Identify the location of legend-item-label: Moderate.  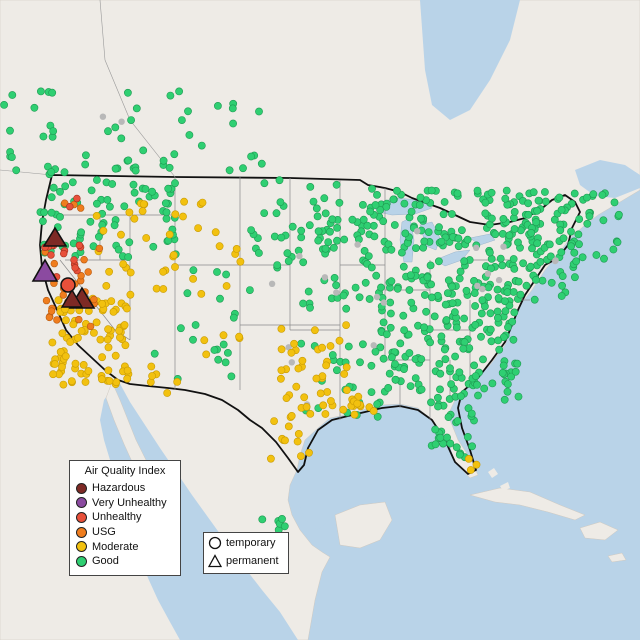
(115, 546).